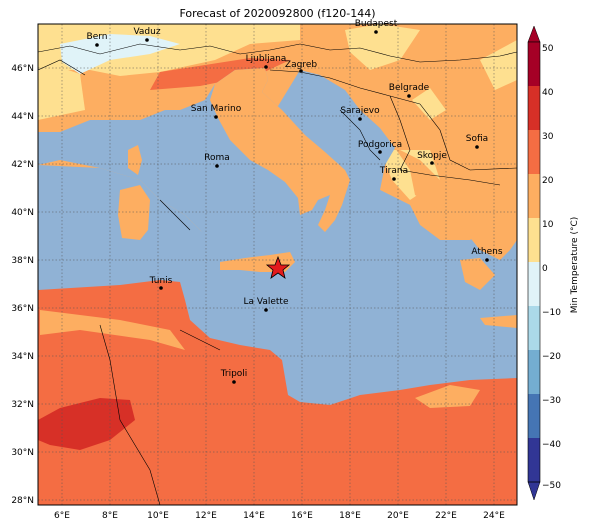 Image resolution: width=592 pixels, height=529 pixels. I want to click on city-skopje: Skopje, so click(432, 158).